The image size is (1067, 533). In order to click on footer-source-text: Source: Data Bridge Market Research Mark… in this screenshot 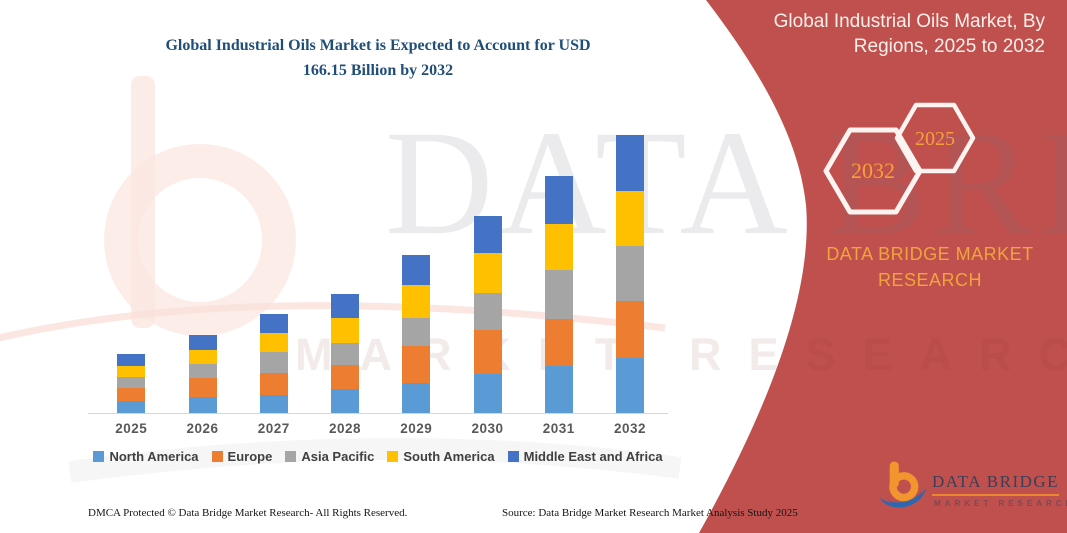, I will do `click(650, 513)`.